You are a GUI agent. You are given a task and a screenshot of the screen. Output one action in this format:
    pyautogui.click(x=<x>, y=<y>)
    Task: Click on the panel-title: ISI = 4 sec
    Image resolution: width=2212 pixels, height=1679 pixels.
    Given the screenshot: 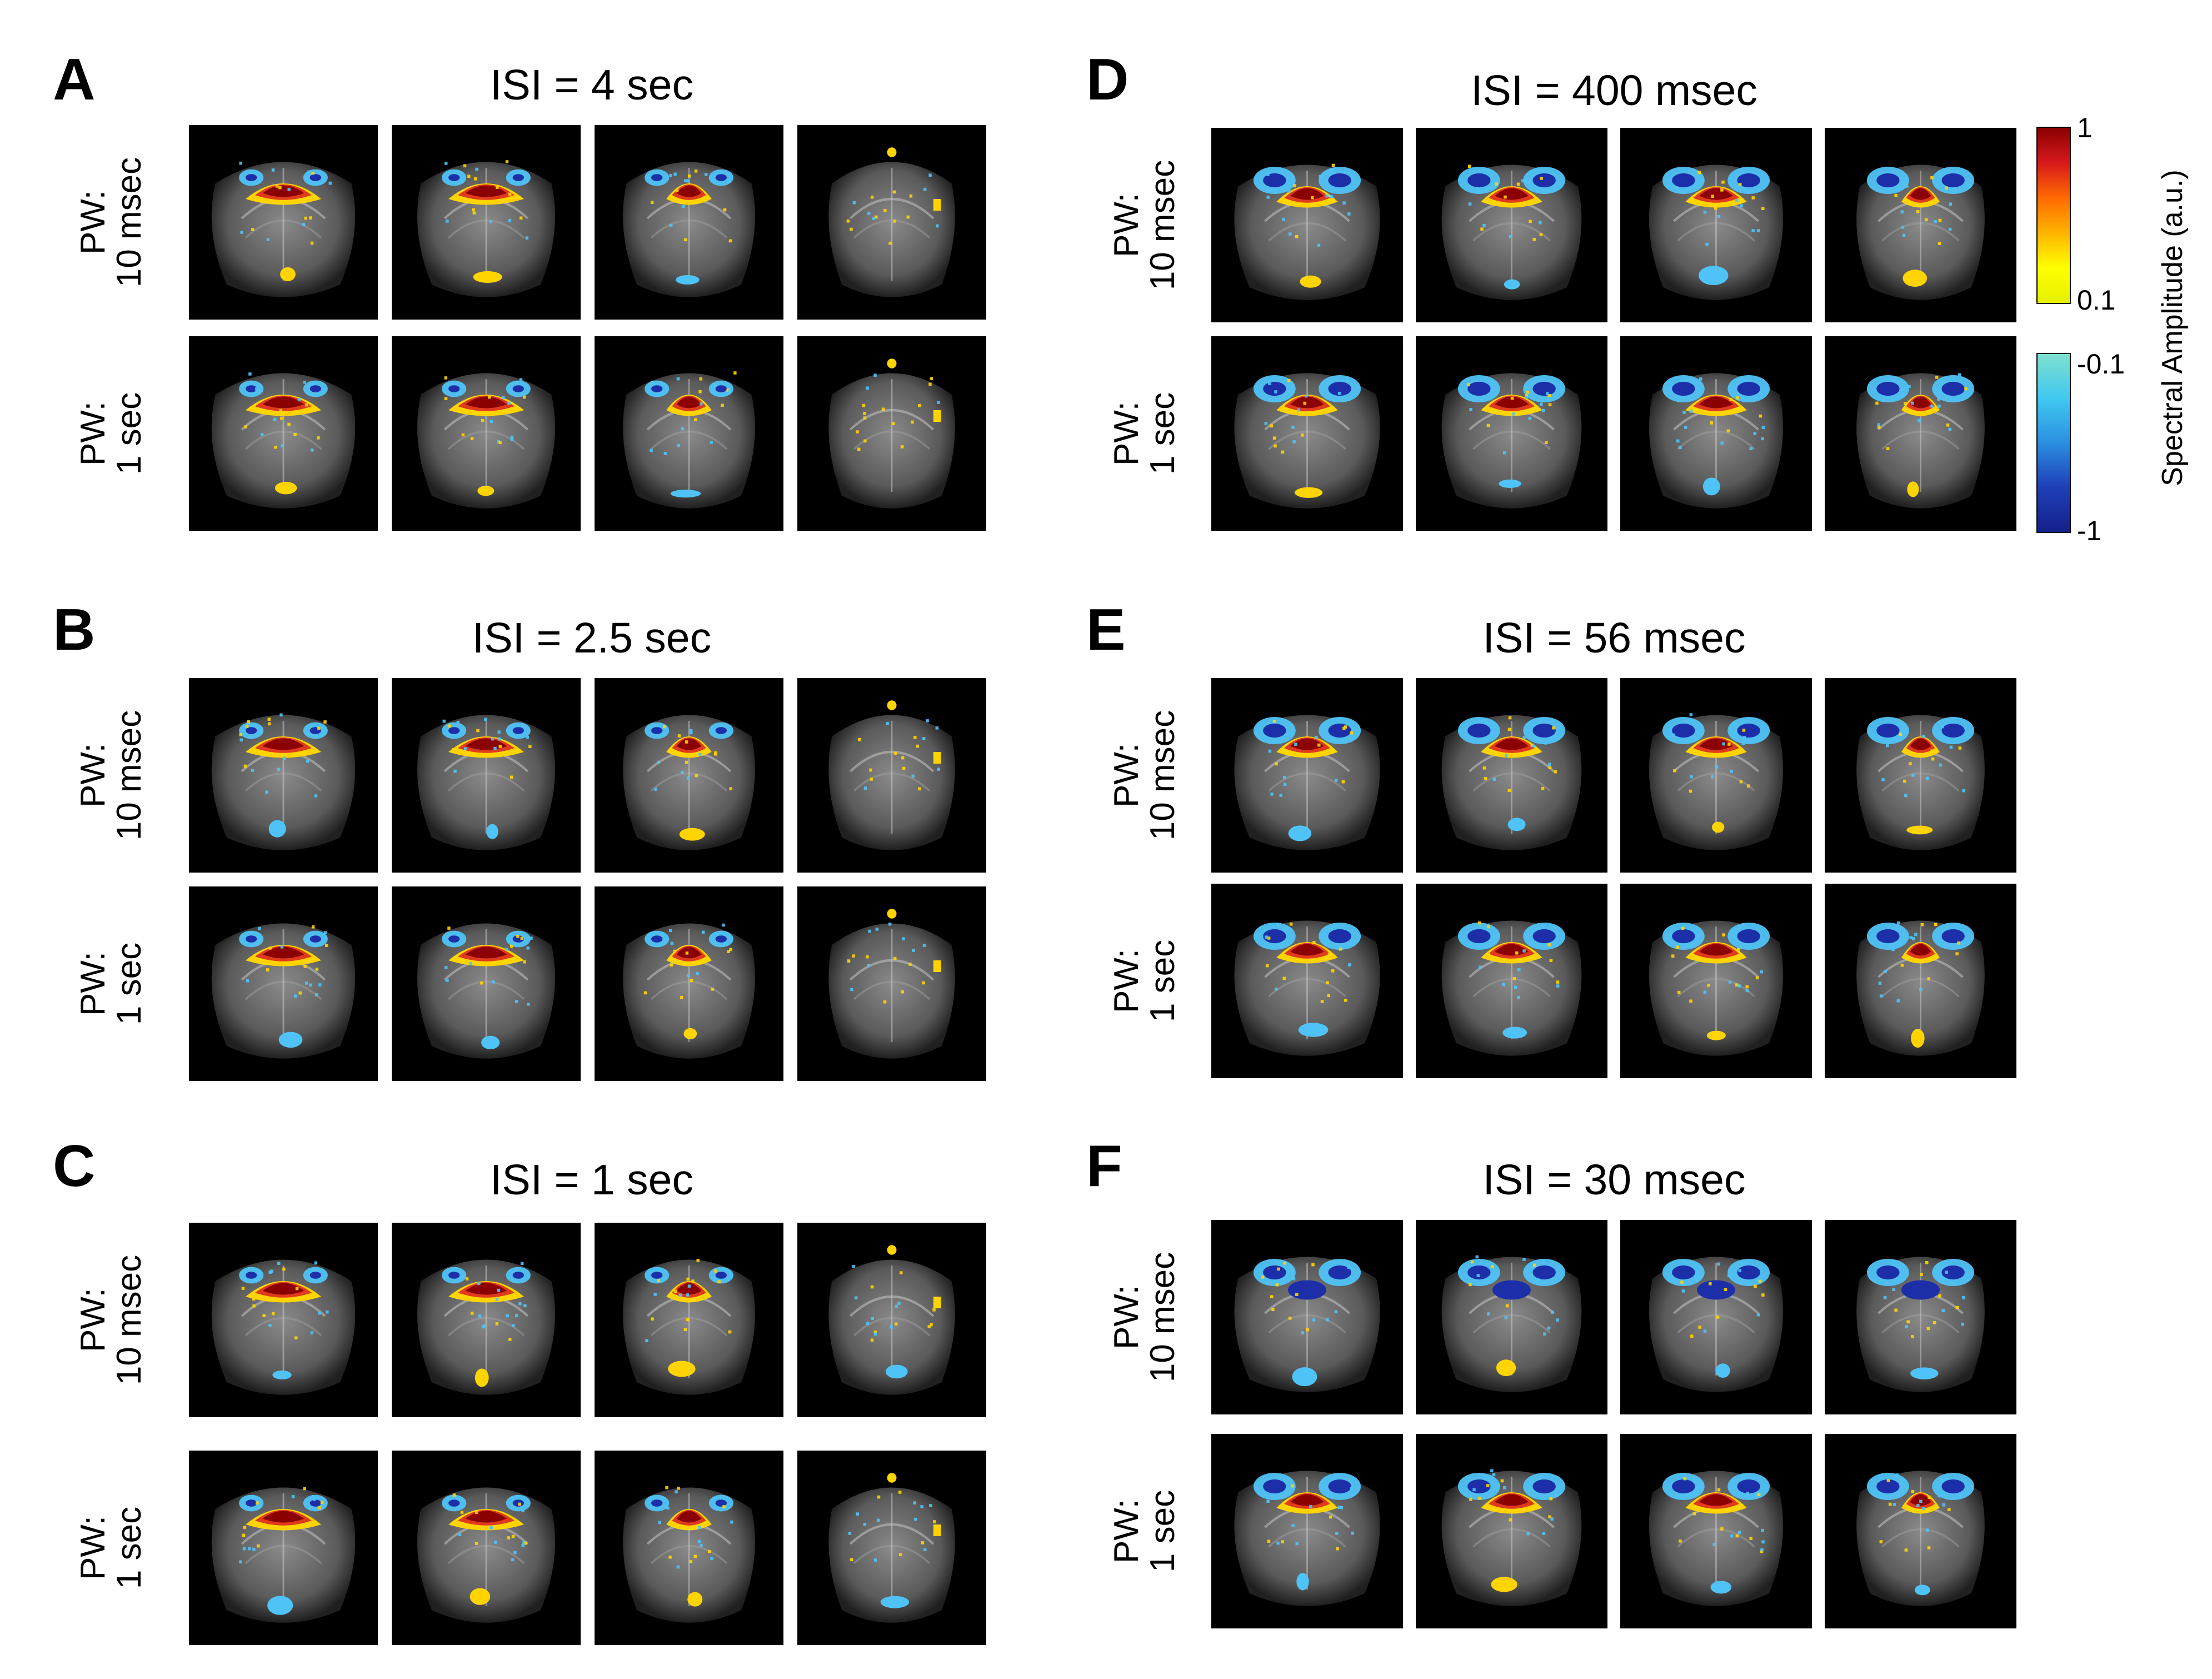 What is the action you would take?
    pyautogui.click(x=591, y=85)
    